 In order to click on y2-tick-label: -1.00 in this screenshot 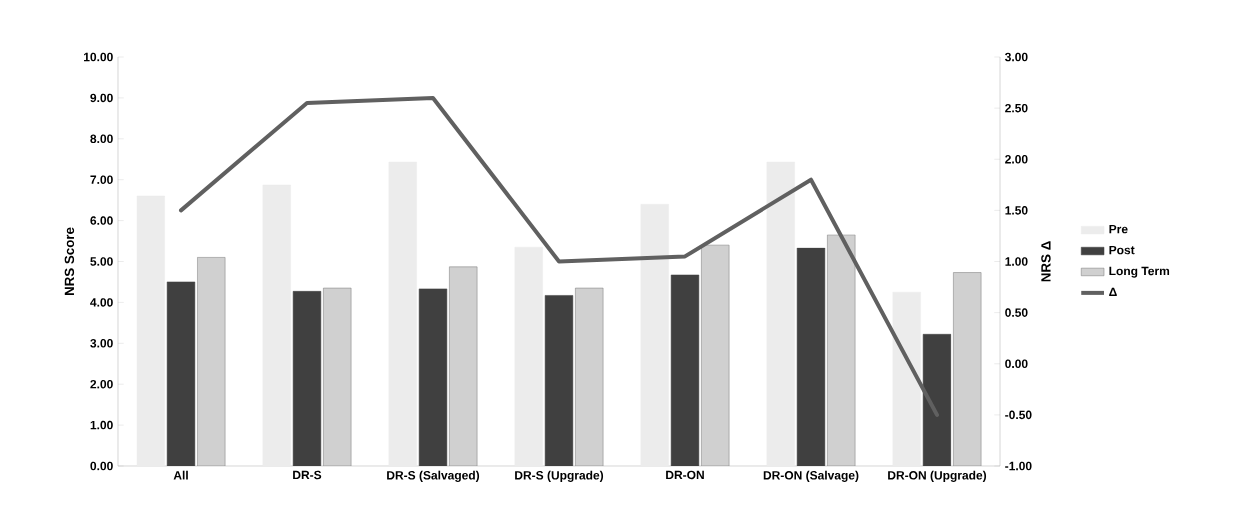, I will do `click(1018, 466)`.